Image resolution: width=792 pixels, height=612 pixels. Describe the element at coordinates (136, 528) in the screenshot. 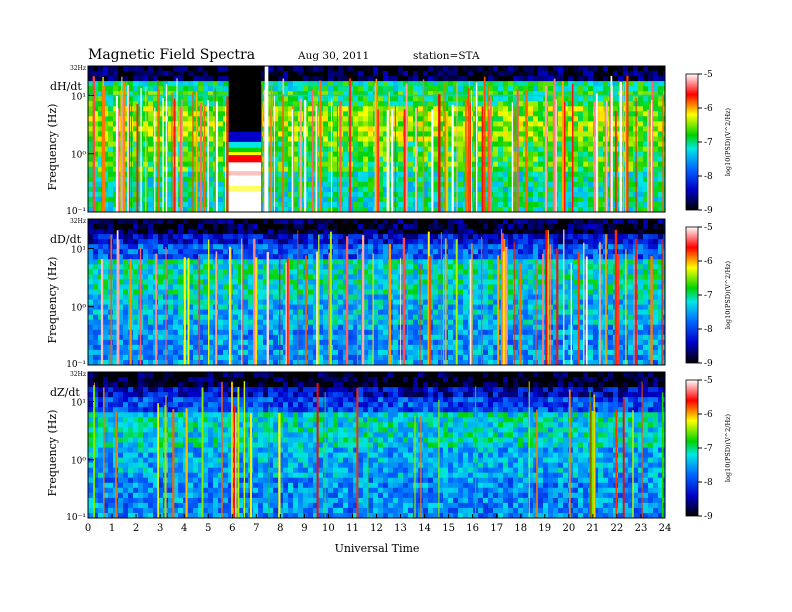

I see `x-tick-label: 2` at that location.